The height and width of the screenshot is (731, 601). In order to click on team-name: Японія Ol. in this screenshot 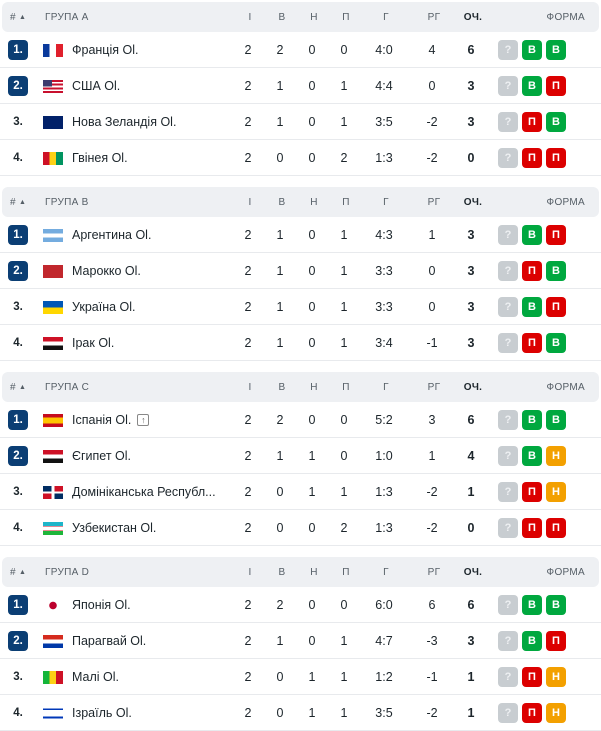, I will do `click(101, 604)`.